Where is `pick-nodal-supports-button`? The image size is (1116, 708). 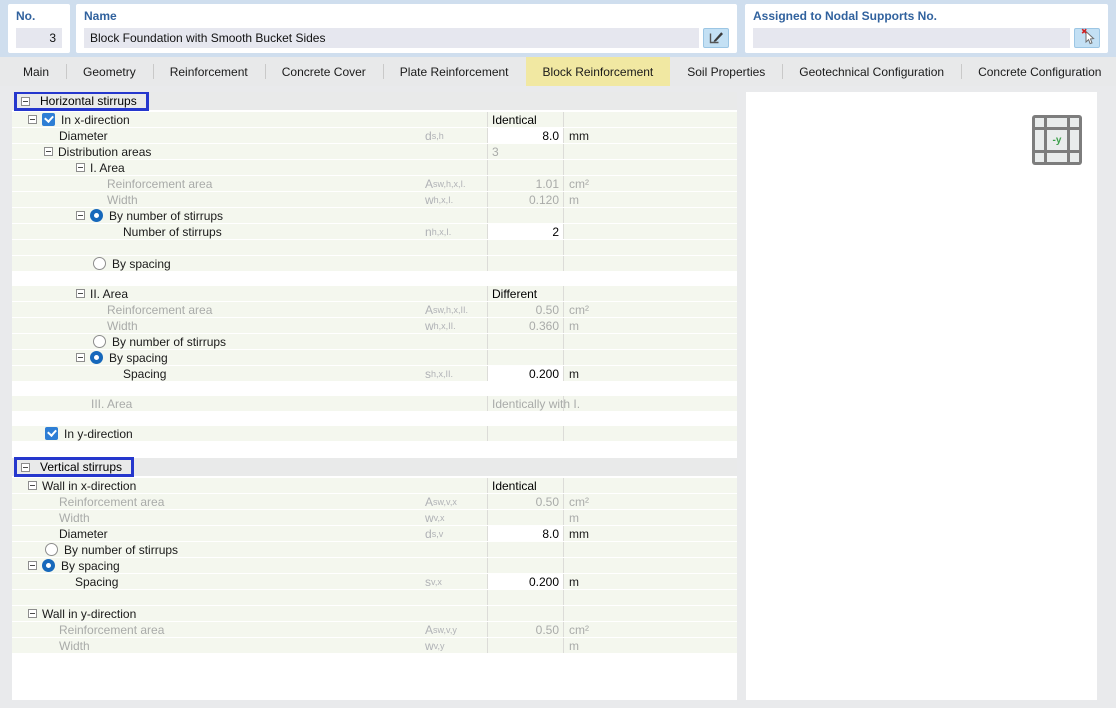
pick-nodal-supports-button is located at coordinates (1087, 38).